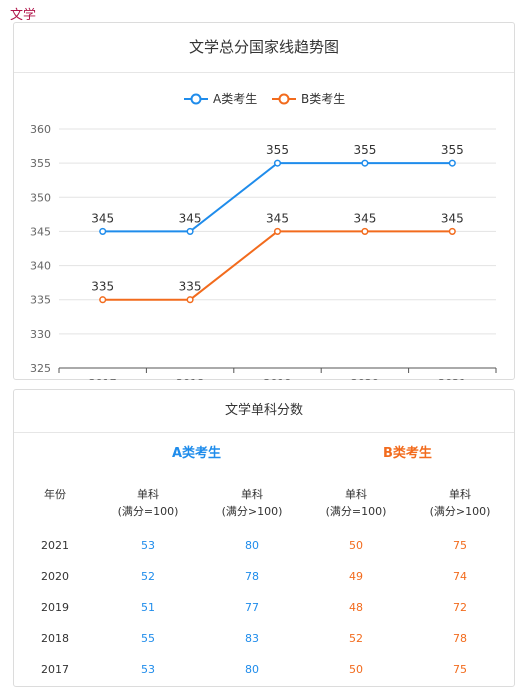 The image size is (530, 691). Describe the element at coordinates (55, 576) in the screenshot. I see `table-cell-year: 2020` at that location.